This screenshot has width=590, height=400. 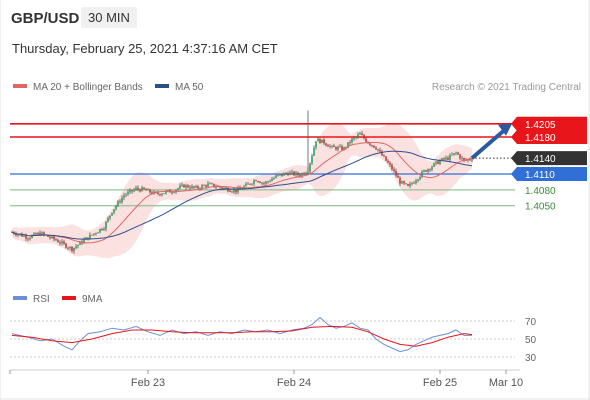 What do you see at coordinates (505, 129) in the screenshot?
I see `trend-arrow-head` at bounding box center [505, 129].